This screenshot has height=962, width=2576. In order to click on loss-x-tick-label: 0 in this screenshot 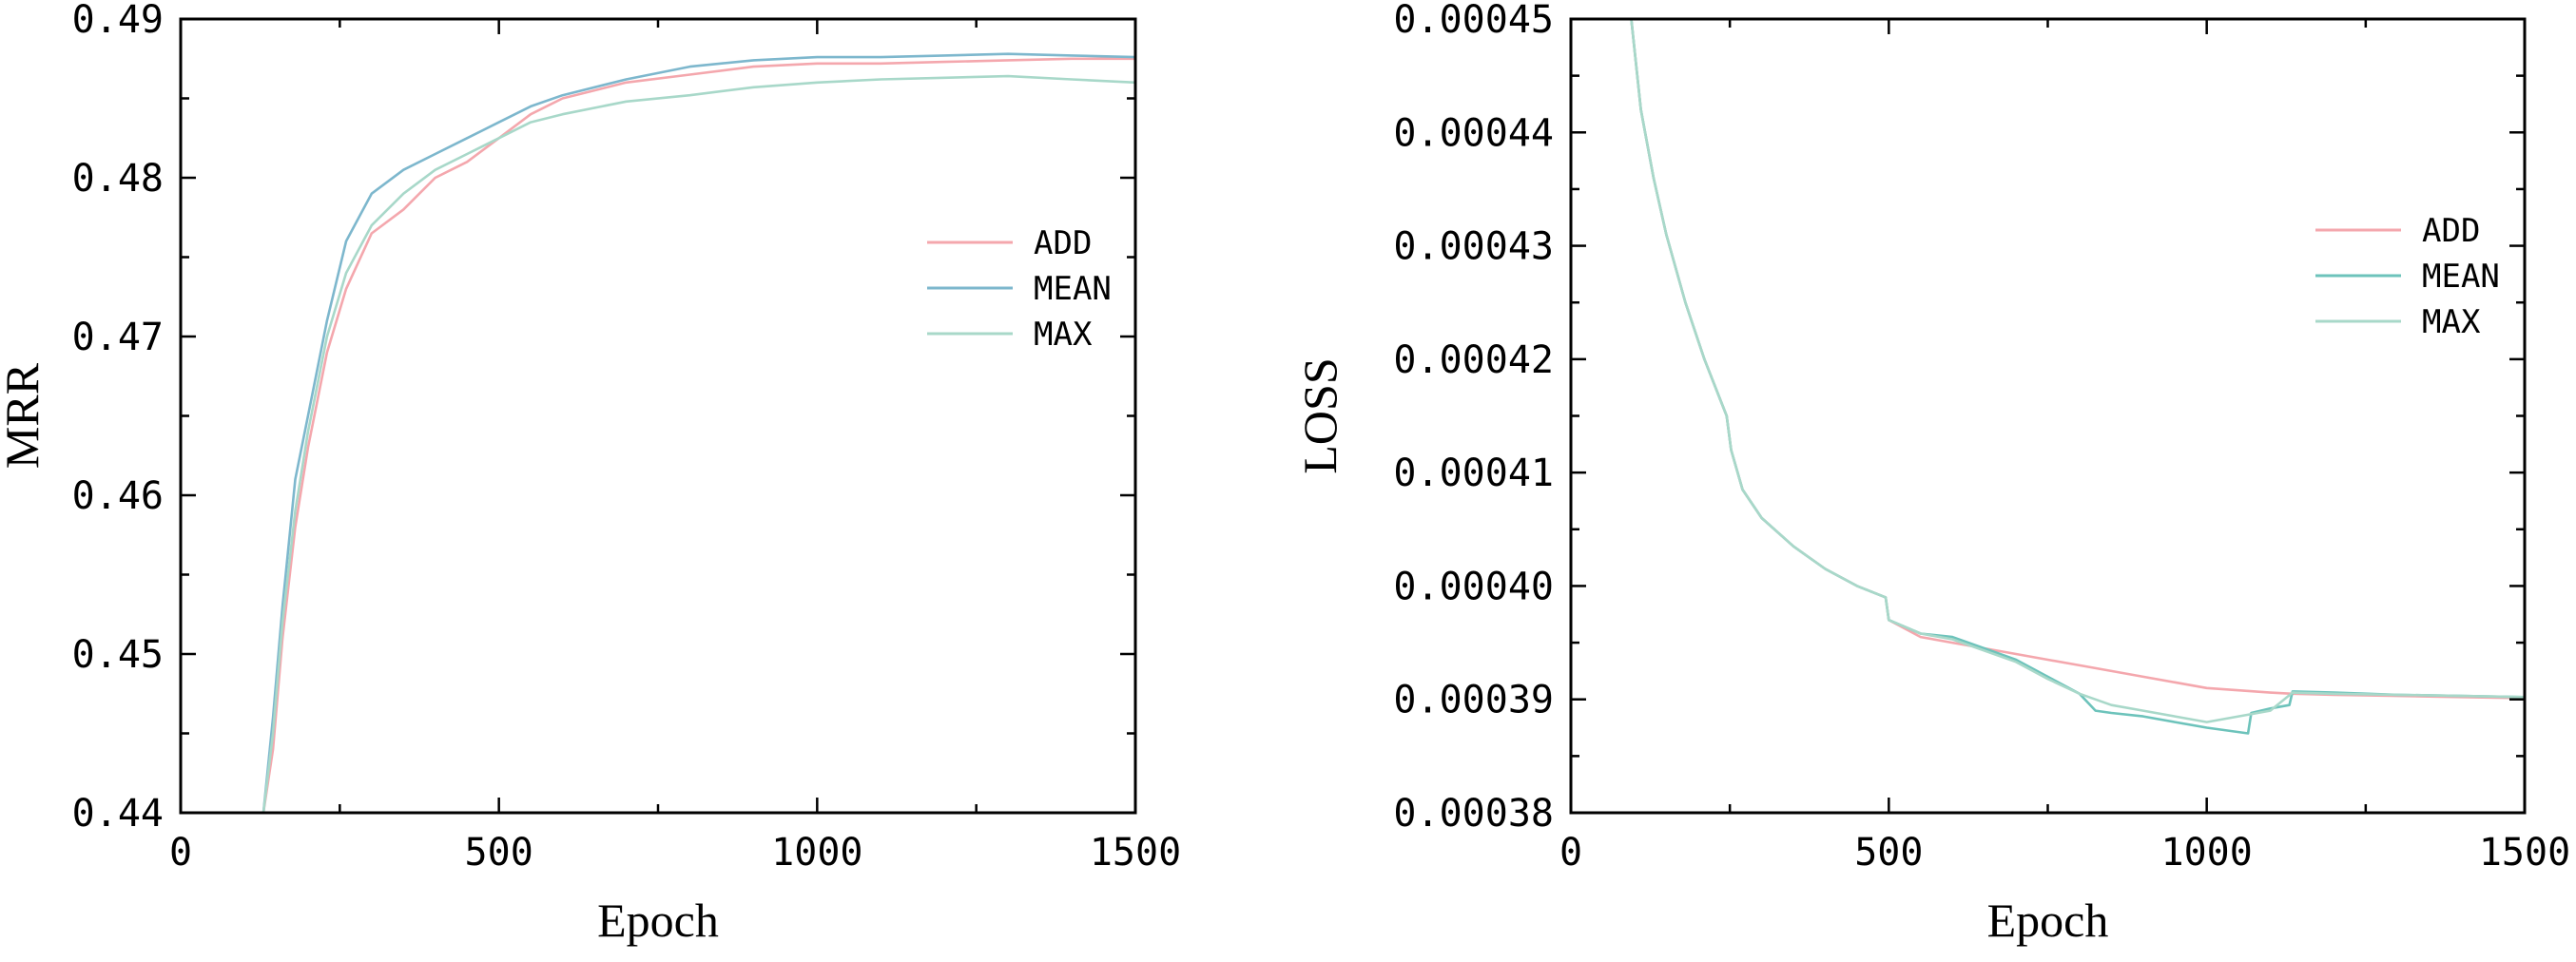, I will do `click(1570, 853)`.